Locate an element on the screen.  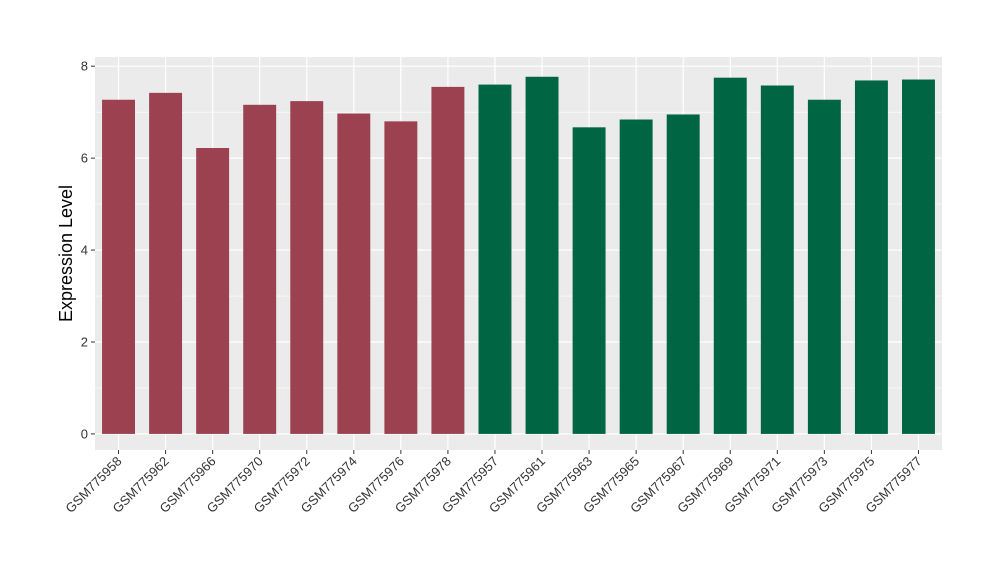
bar-GSM775975 is located at coordinates (871, 257).